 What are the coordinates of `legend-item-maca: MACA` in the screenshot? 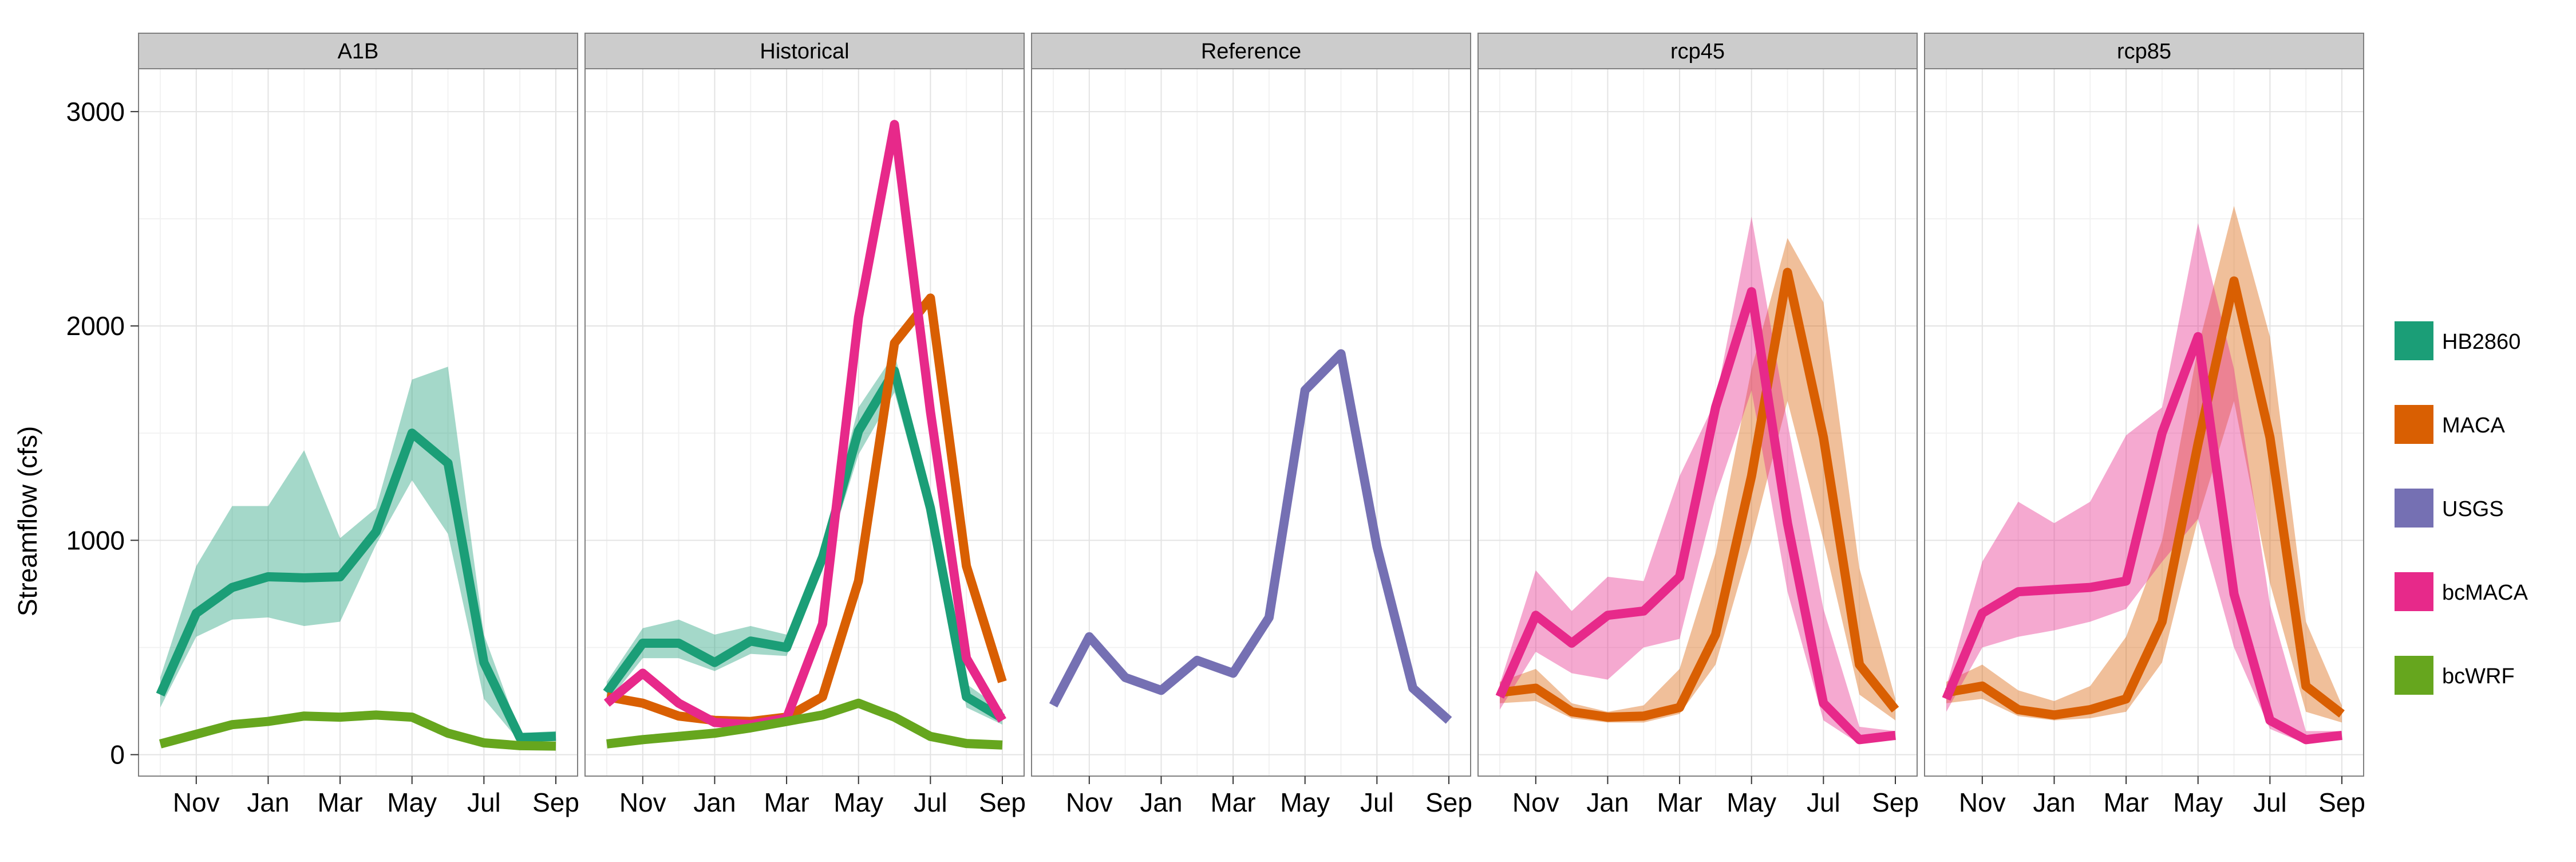 It's located at (2449, 424).